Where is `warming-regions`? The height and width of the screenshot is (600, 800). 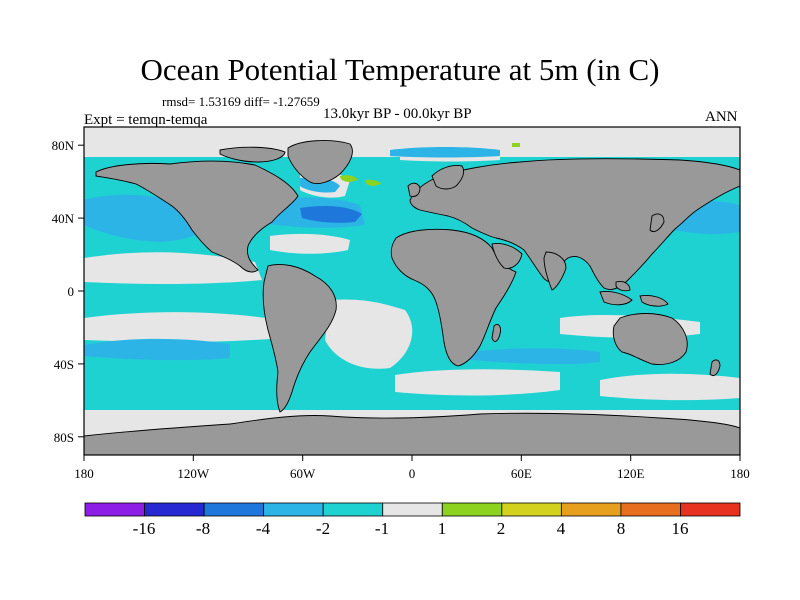 warming-regions is located at coordinates (430, 164).